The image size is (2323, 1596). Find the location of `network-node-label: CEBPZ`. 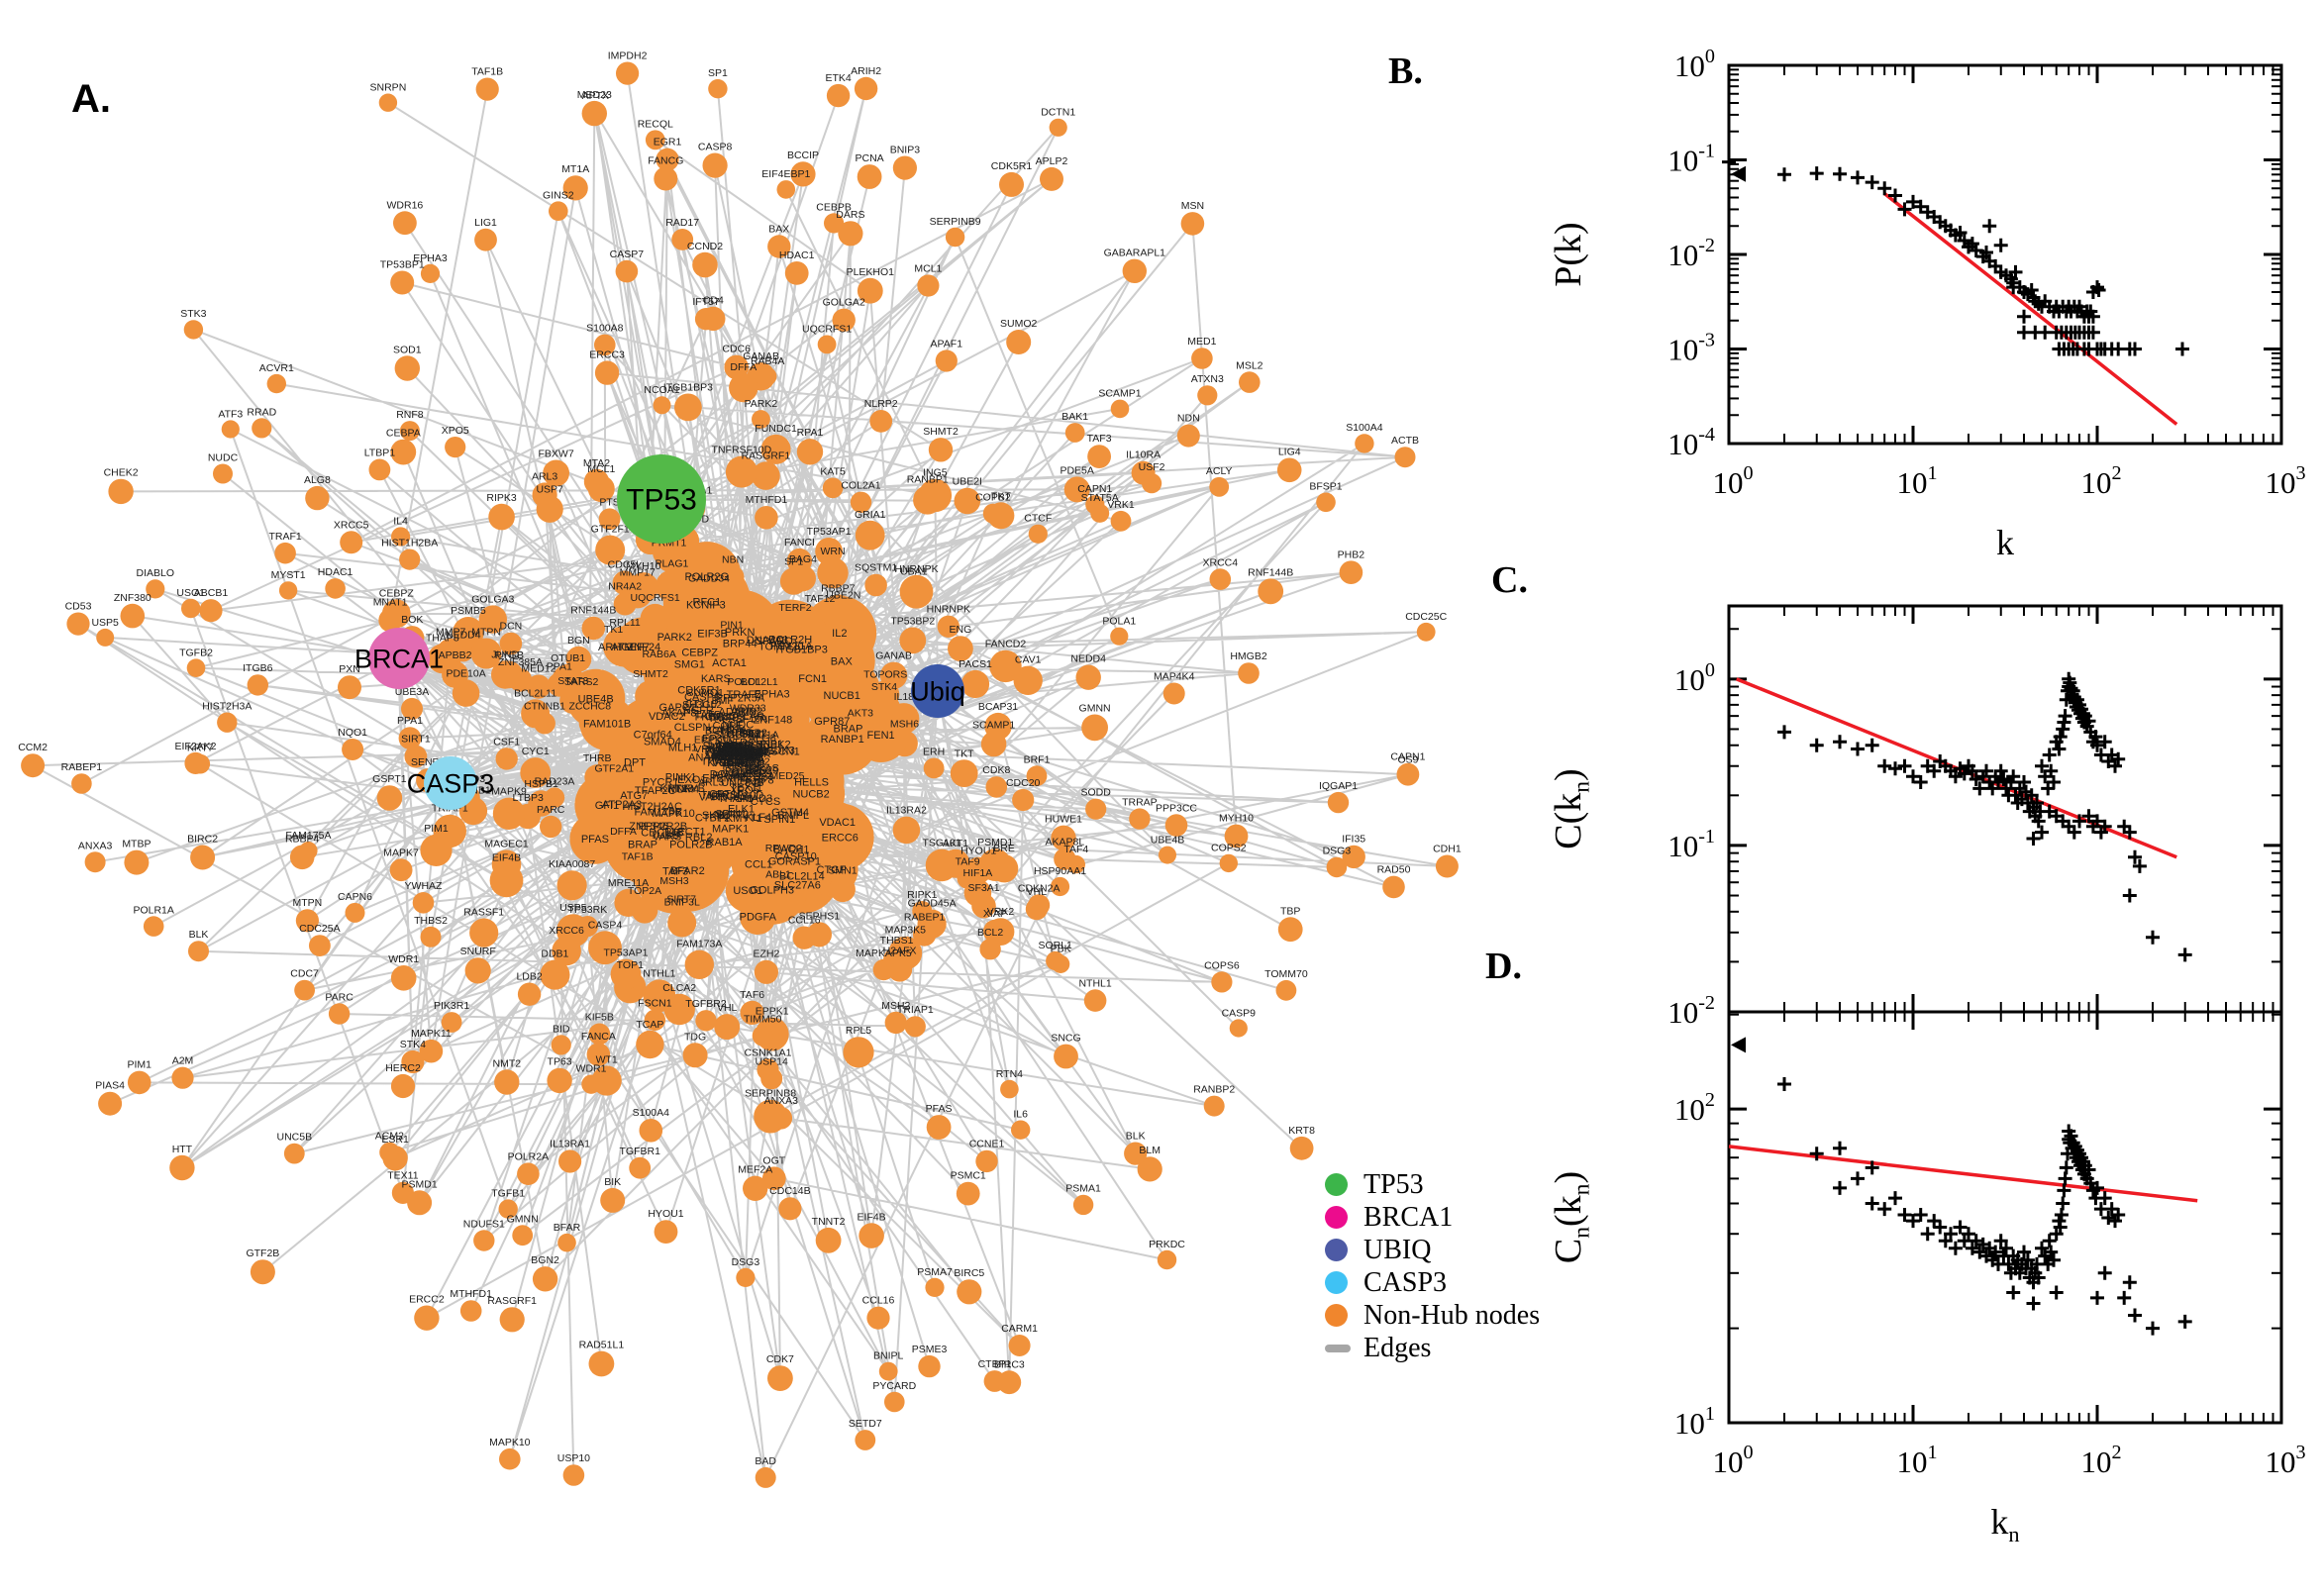

network-node-label: CEBPZ is located at coordinates (397, 593).